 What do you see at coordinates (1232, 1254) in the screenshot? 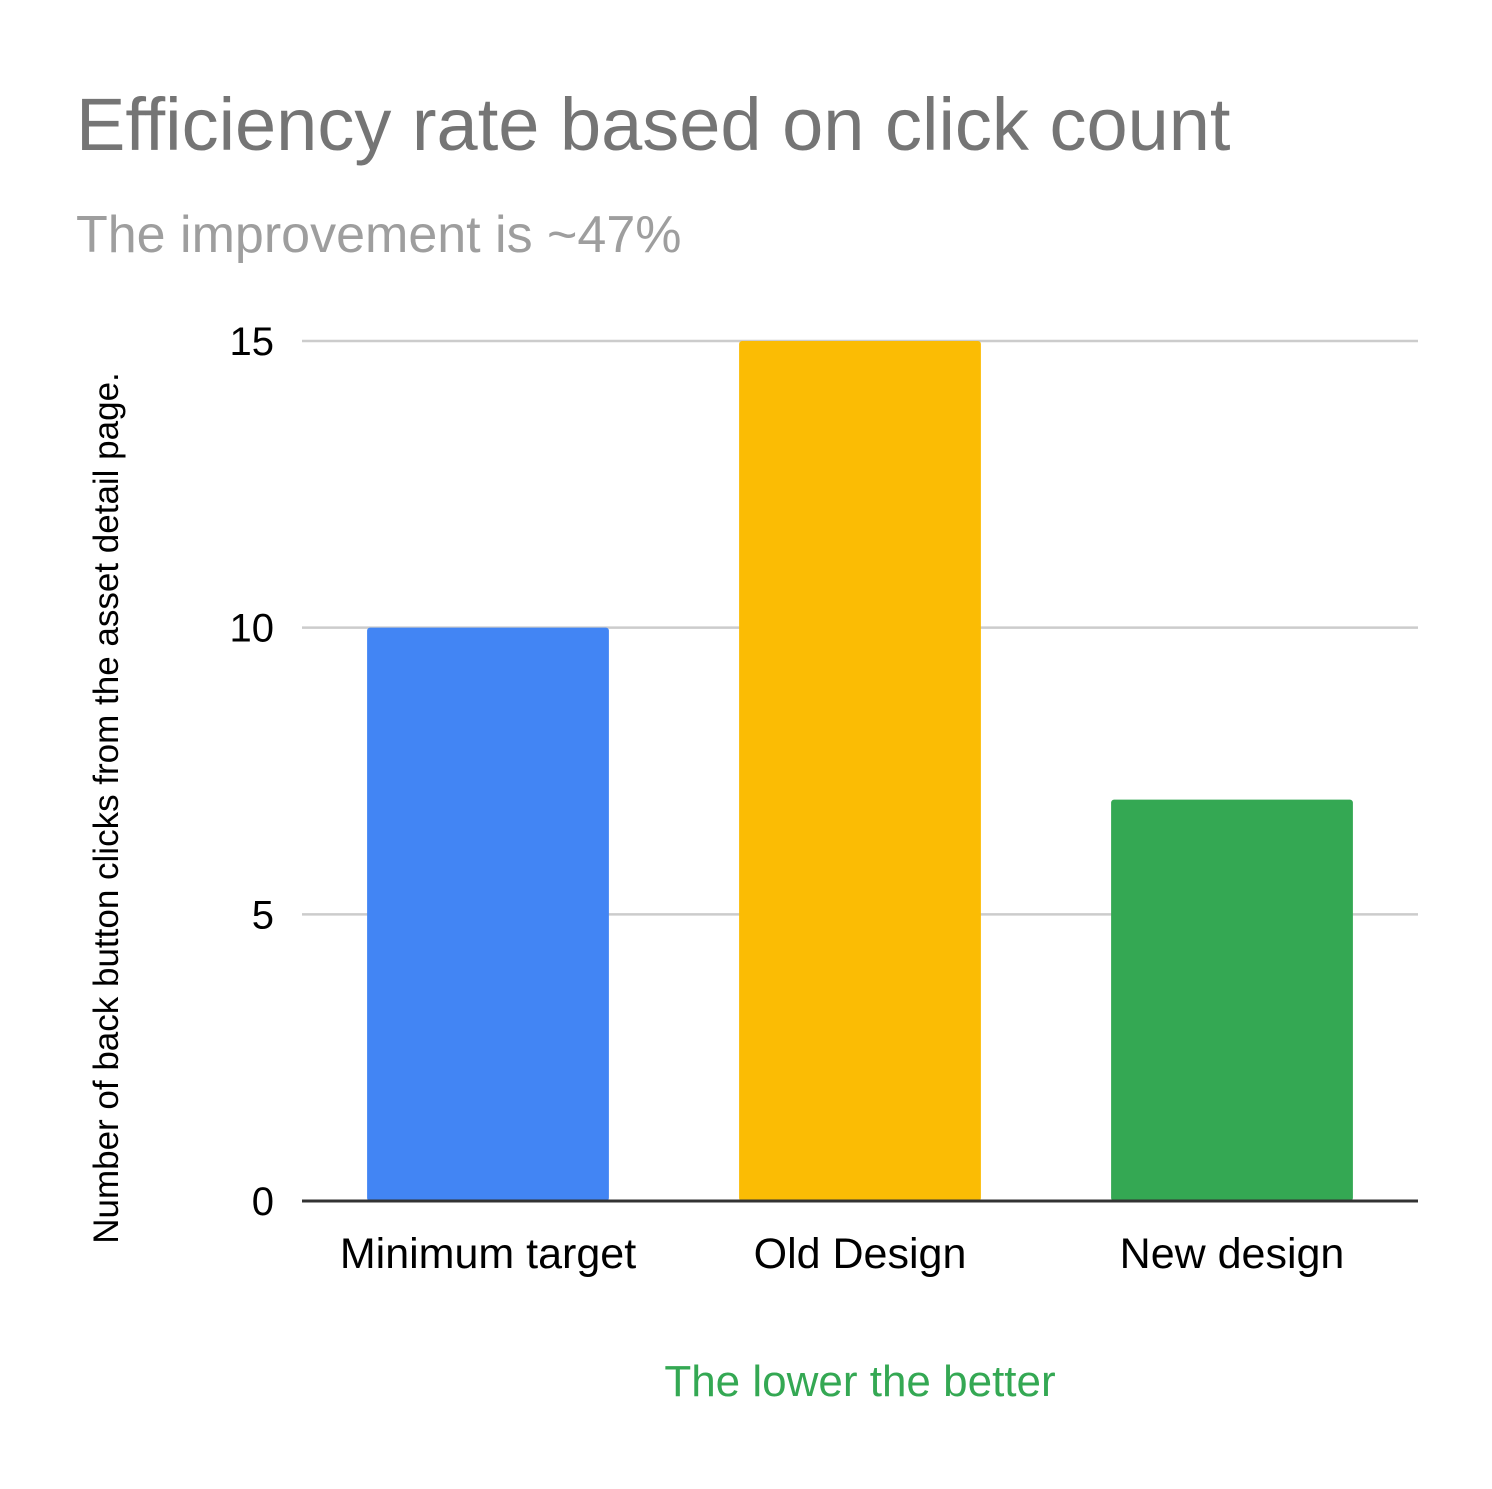
I see `x-tick-label: New design` at bounding box center [1232, 1254].